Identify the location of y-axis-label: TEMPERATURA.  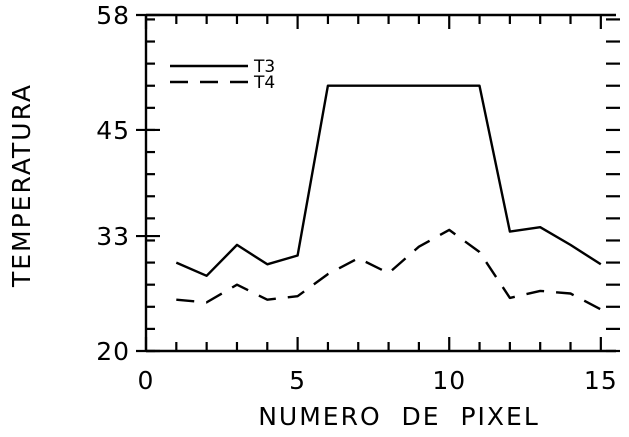
(21, 185).